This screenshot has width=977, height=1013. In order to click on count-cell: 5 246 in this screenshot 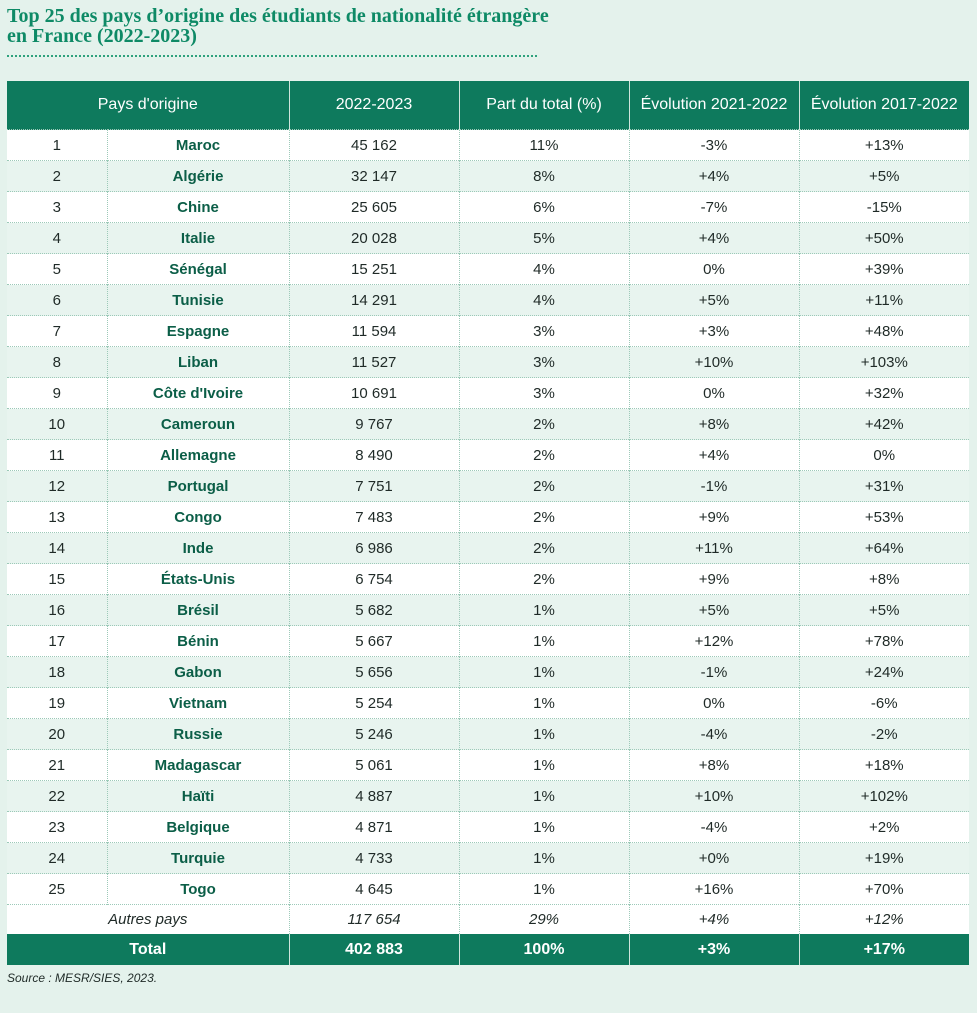, I will do `click(373, 734)`.